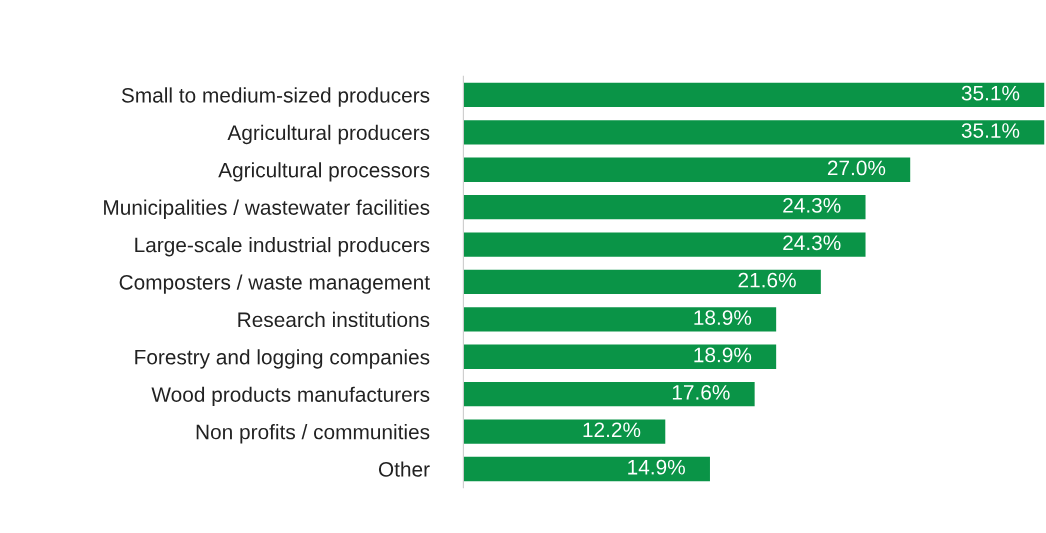  What do you see at coordinates (328, 134) in the screenshot?
I see `y-tick-label: Agricultural producers` at bounding box center [328, 134].